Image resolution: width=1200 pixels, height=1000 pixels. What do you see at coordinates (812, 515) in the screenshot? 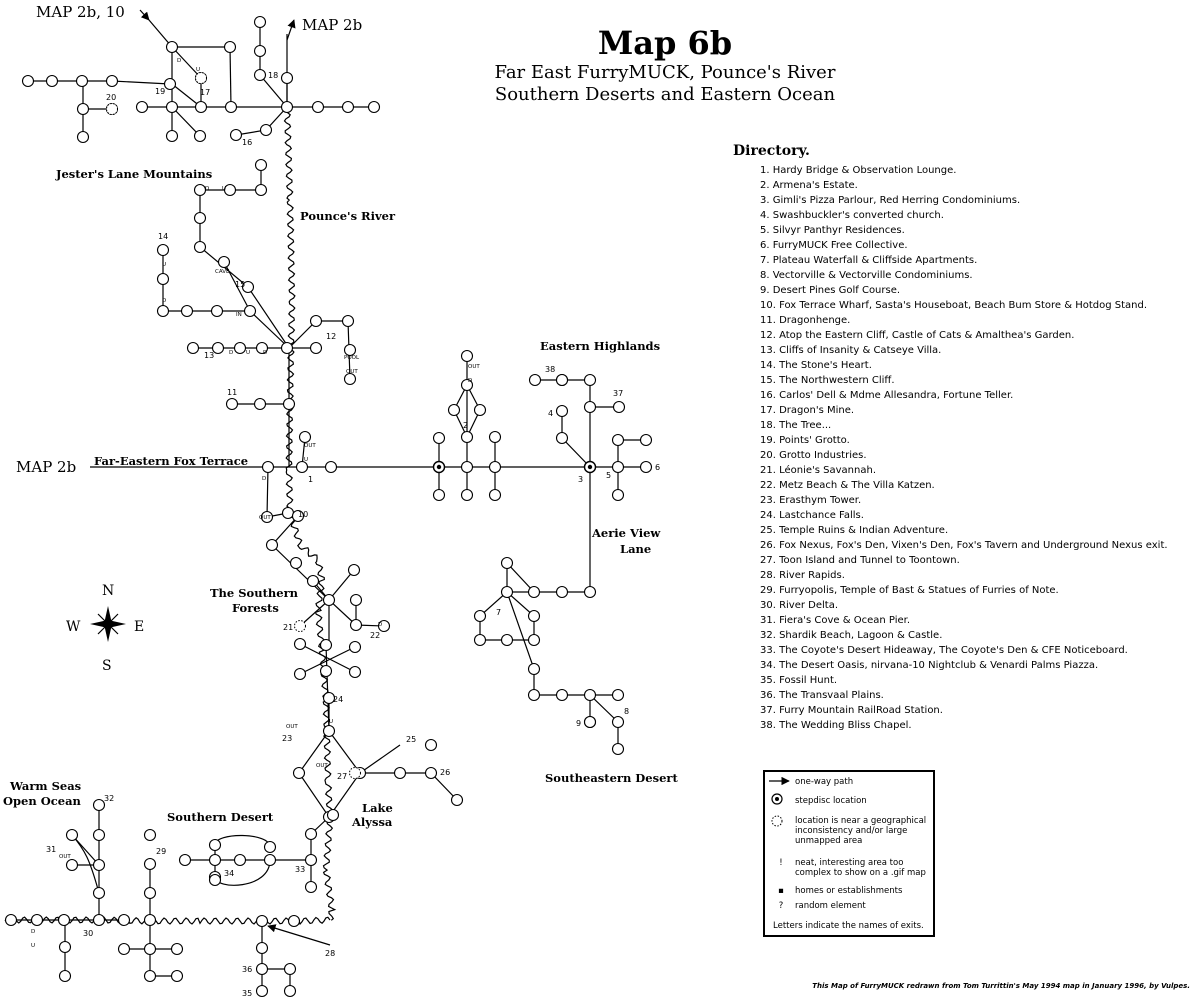
I see `directory-item: 24. Lastchance Falls.` at bounding box center [812, 515].